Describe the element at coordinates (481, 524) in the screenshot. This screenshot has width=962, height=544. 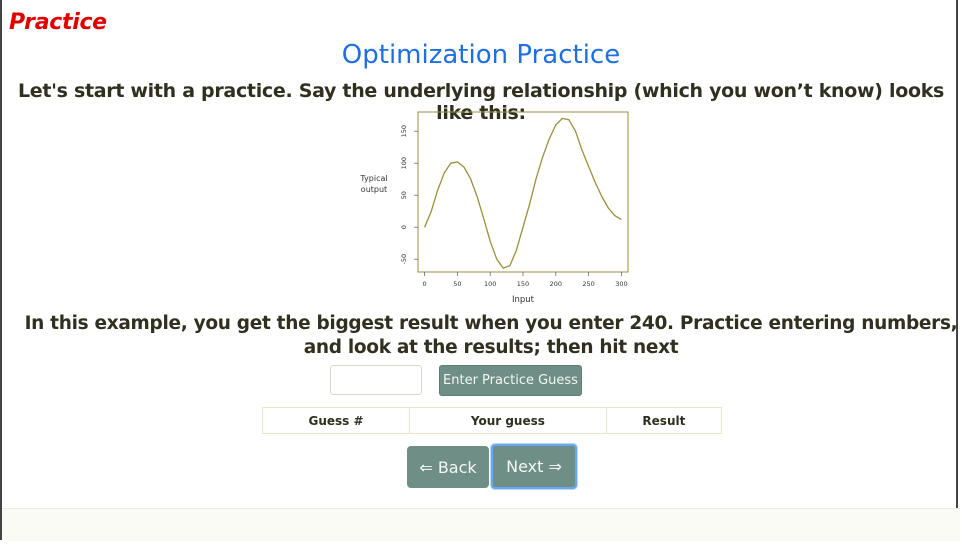
I see `footer-band` at that location.